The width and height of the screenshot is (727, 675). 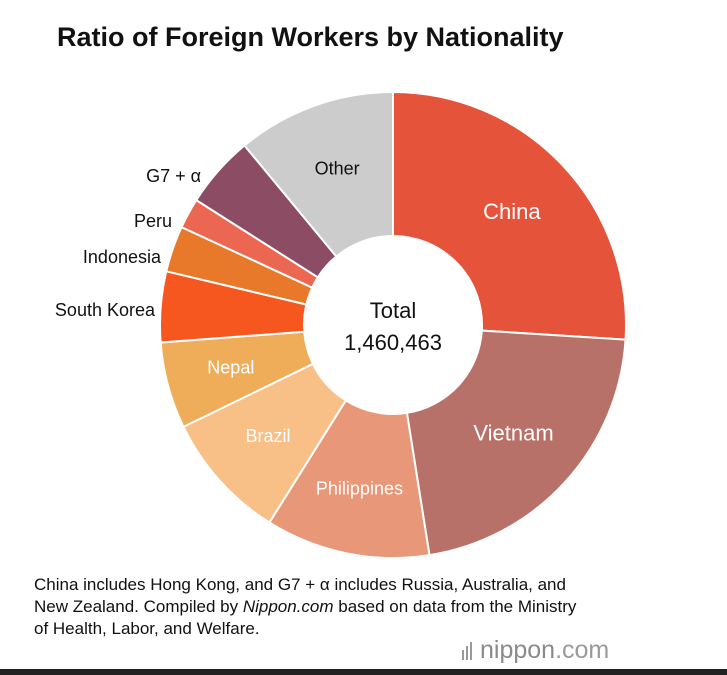 I want to click on footnote-source: Nippon.com, so click(x=288, y=606).